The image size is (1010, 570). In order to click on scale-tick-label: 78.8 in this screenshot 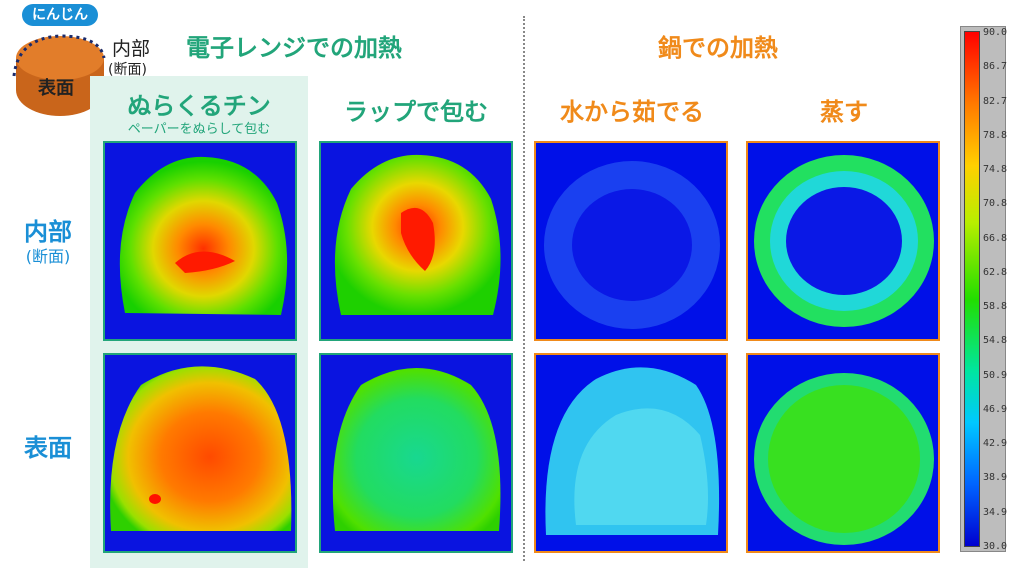, I will do `click(995, 135)`.